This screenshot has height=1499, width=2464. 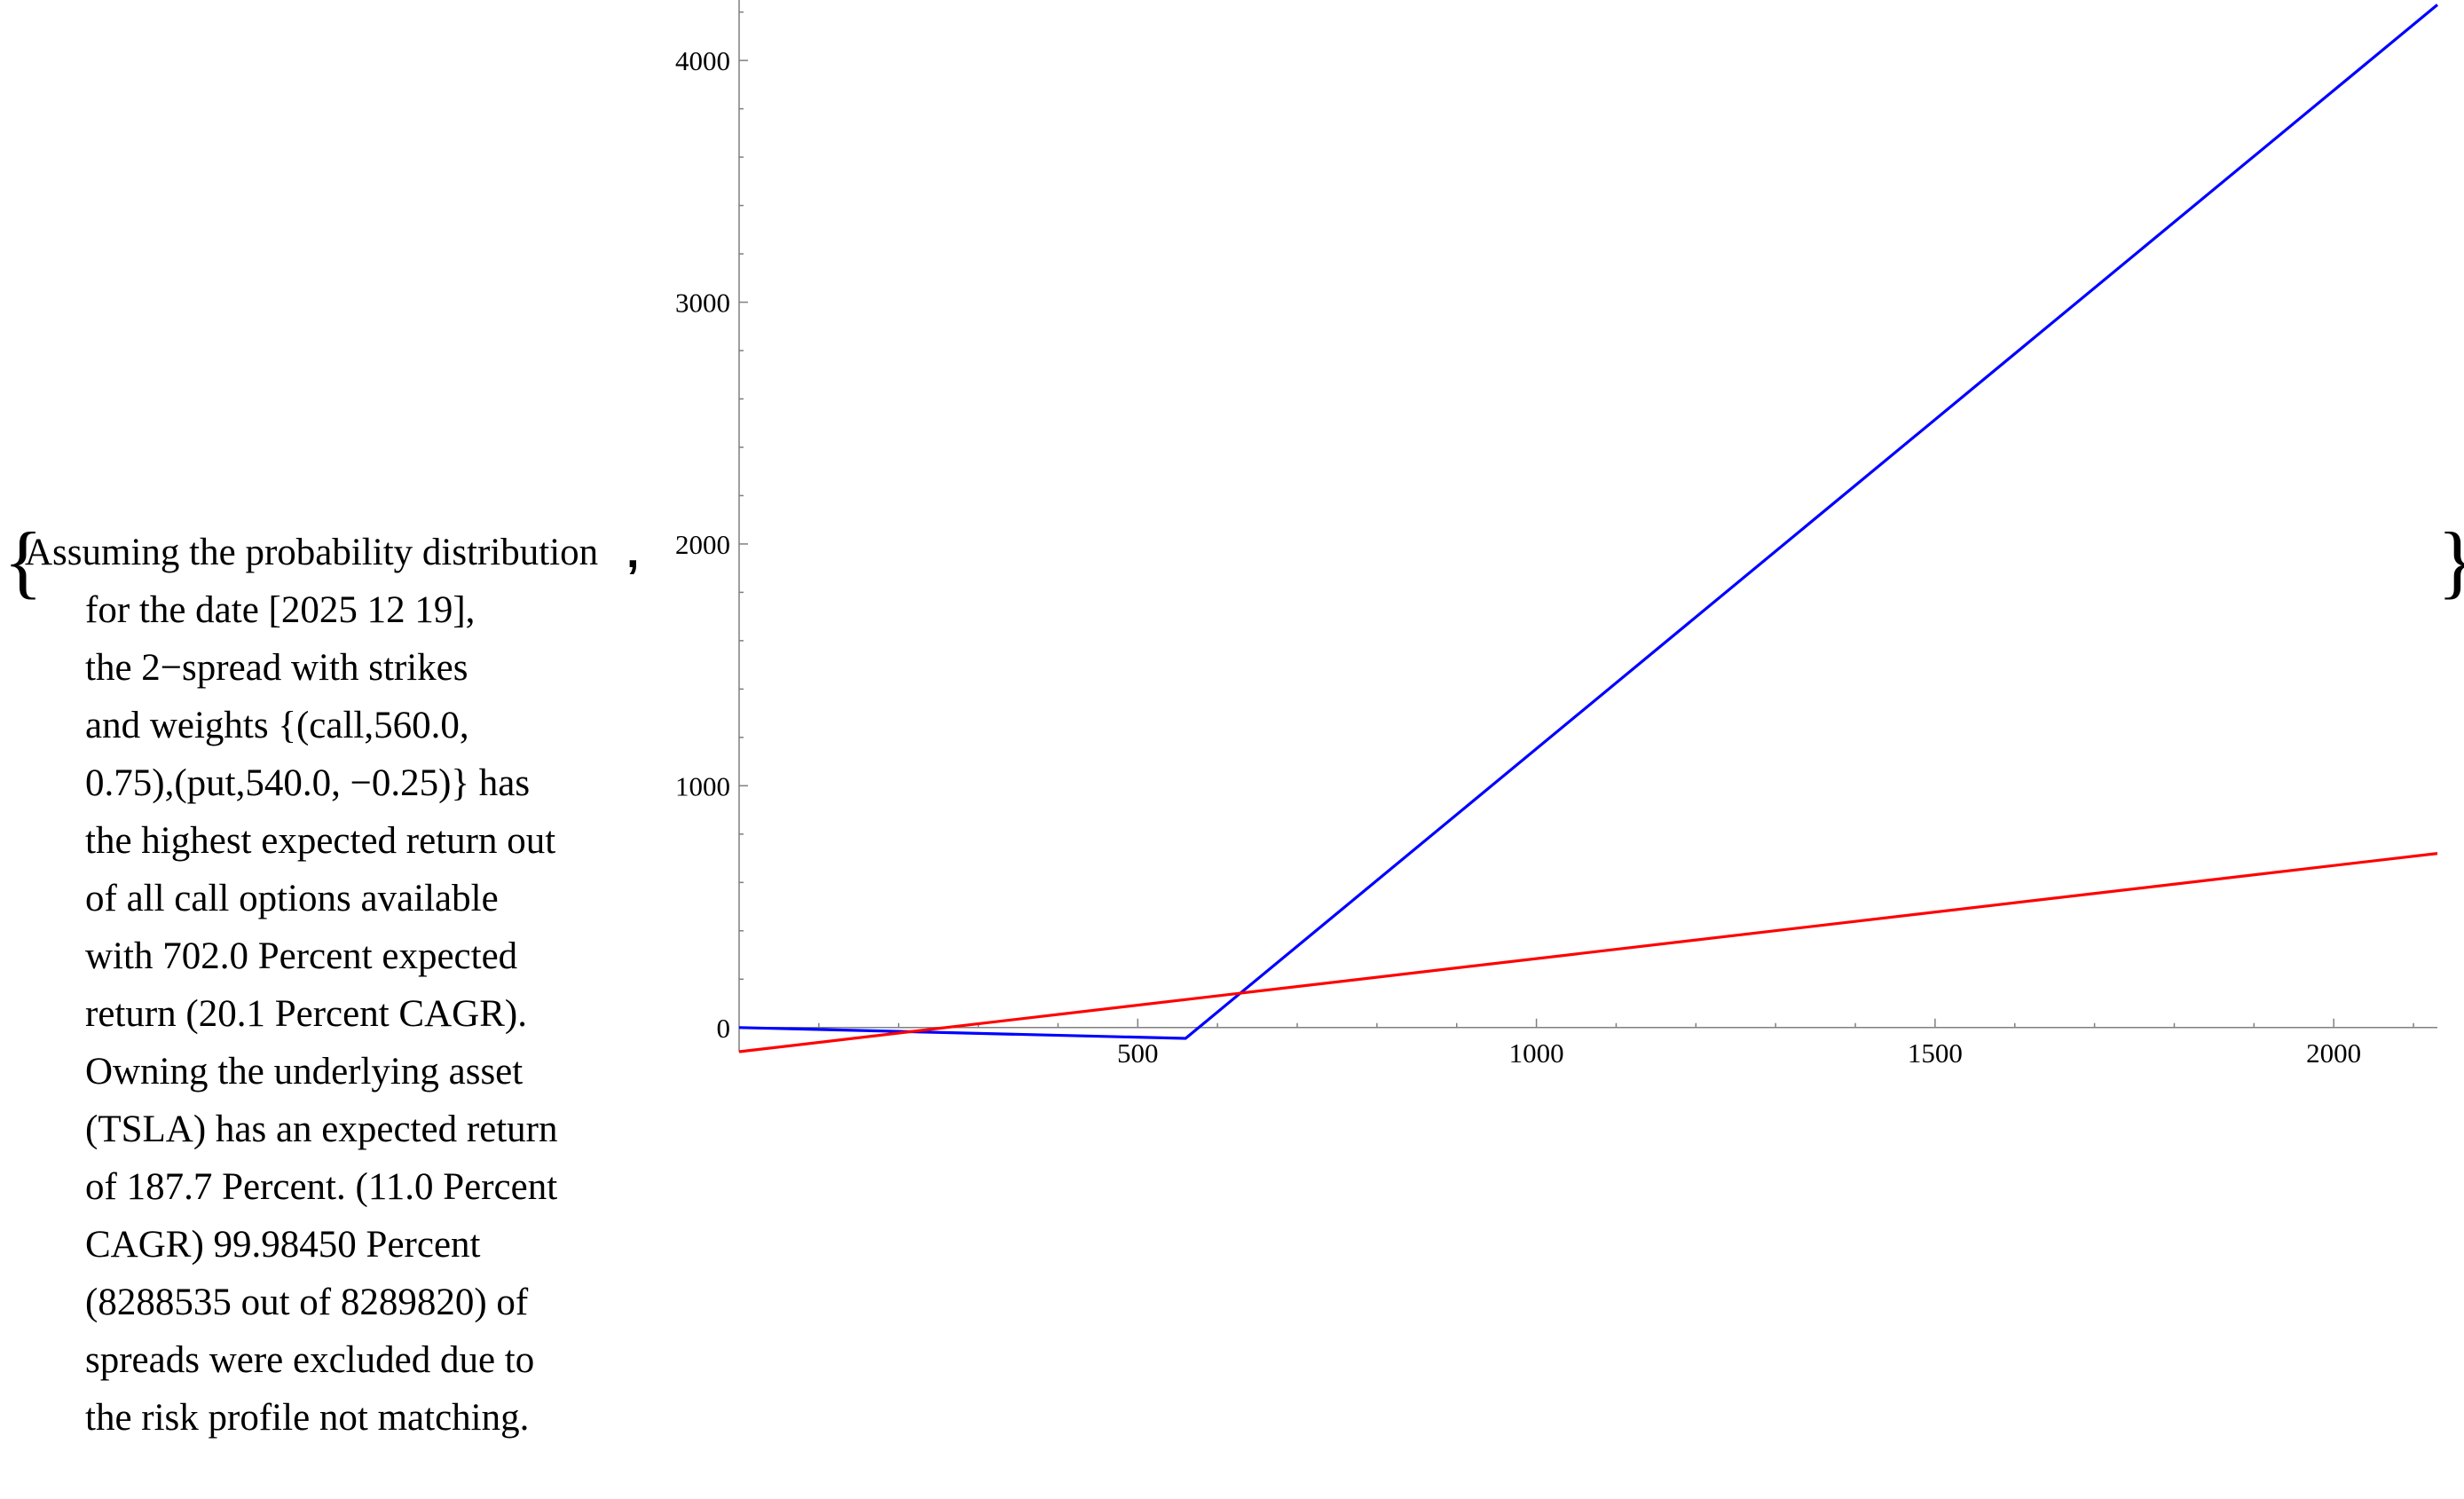 What do you see at coordinates (702, 303) in the screenshot?
I see `y-tick-label: 3000` at bounding box center [702, 303].